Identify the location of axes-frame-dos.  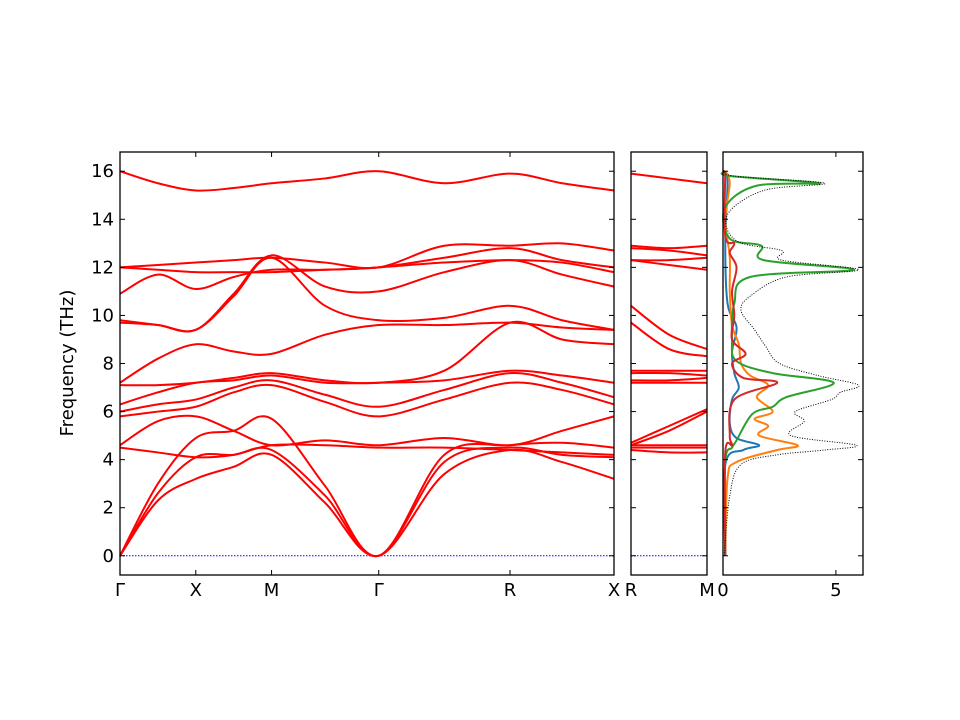
(793, 363).